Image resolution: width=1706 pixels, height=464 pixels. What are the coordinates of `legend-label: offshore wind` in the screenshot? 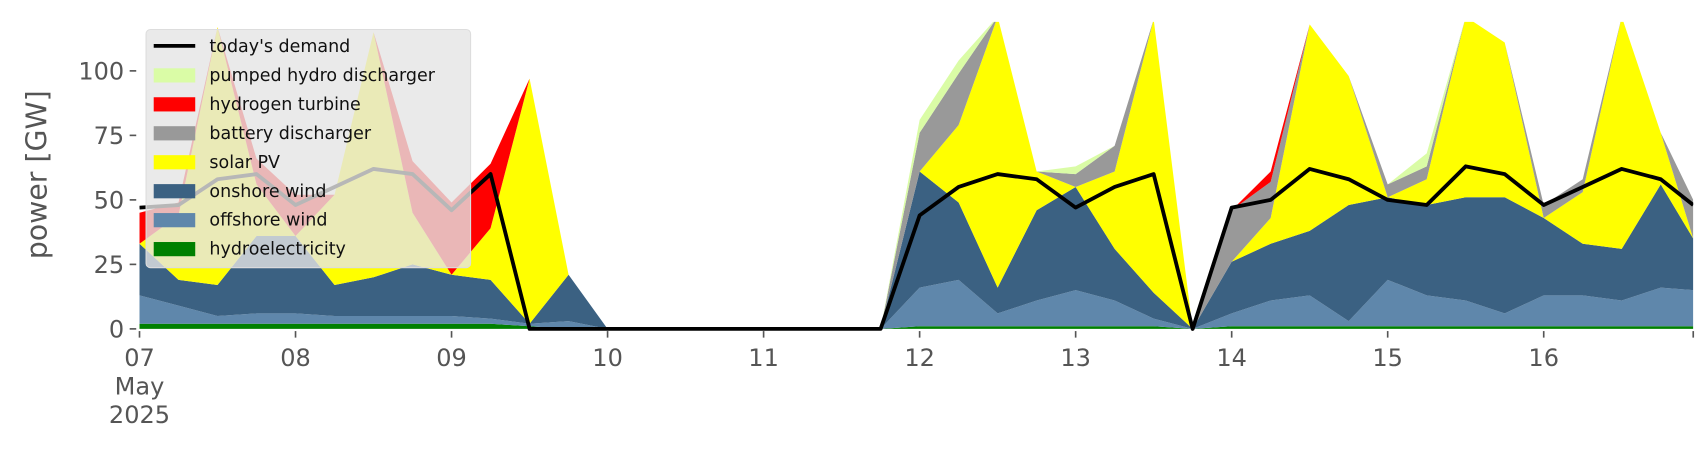 It's located at (268, 221).